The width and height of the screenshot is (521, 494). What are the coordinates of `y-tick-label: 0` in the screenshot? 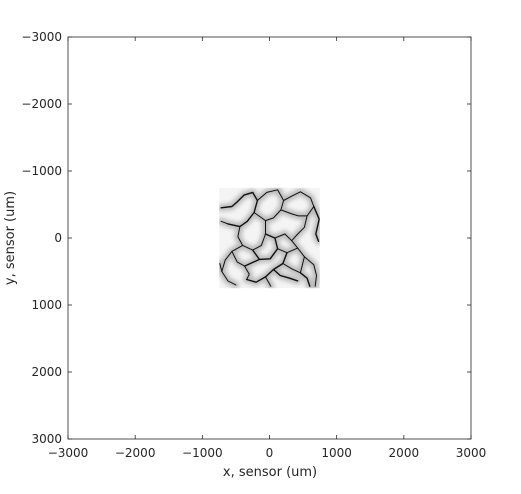 It's located at (58, 238).